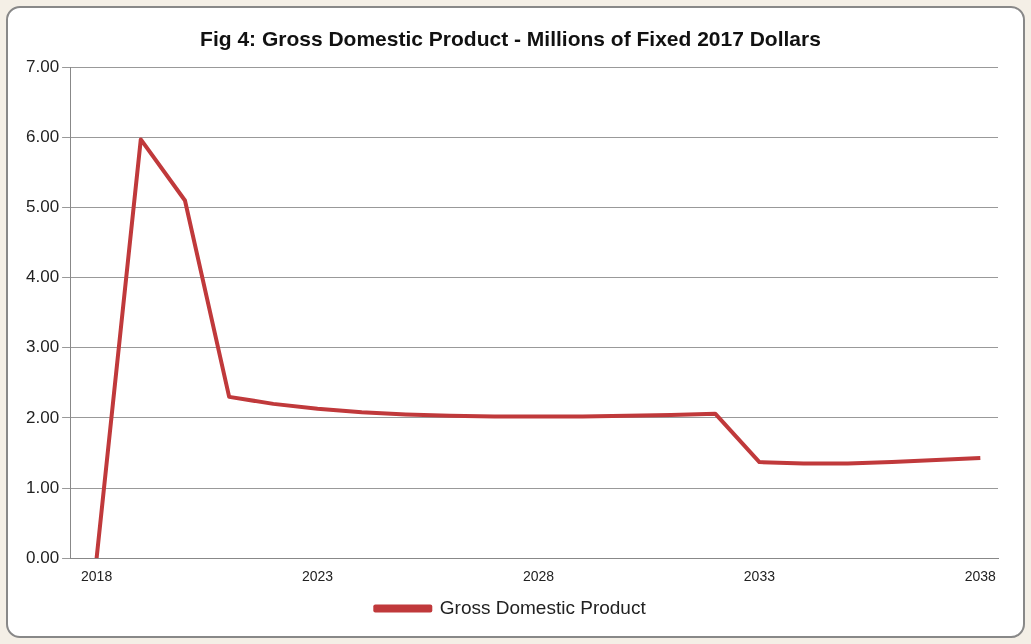 The width and height of the screenshot is (1031, 644). Describe the element at coordinates (759, 576) in the screenshot. I see `x-tick-label: 2033` at that location.